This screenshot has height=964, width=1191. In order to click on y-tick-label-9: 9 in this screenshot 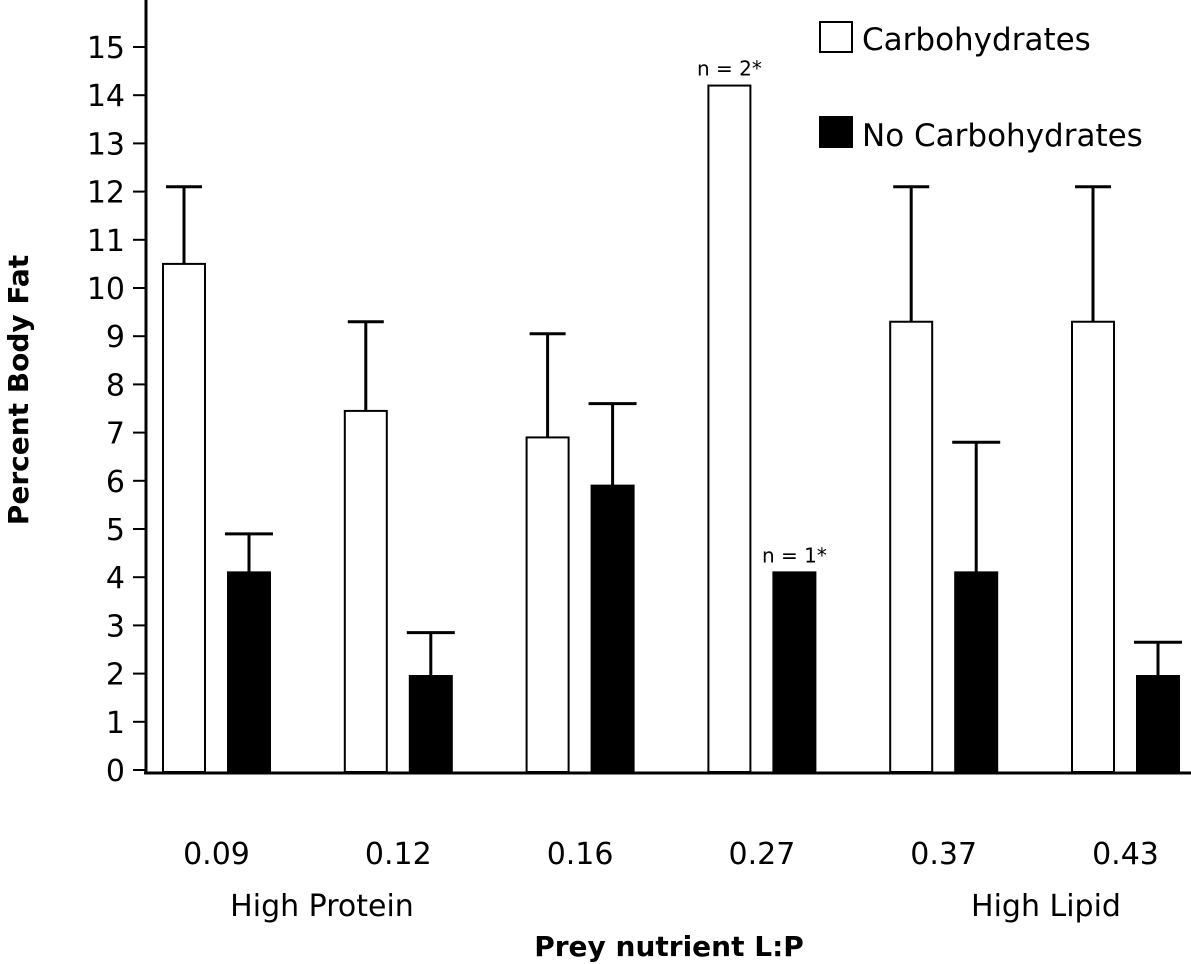, I will do `click(115, 337)`.